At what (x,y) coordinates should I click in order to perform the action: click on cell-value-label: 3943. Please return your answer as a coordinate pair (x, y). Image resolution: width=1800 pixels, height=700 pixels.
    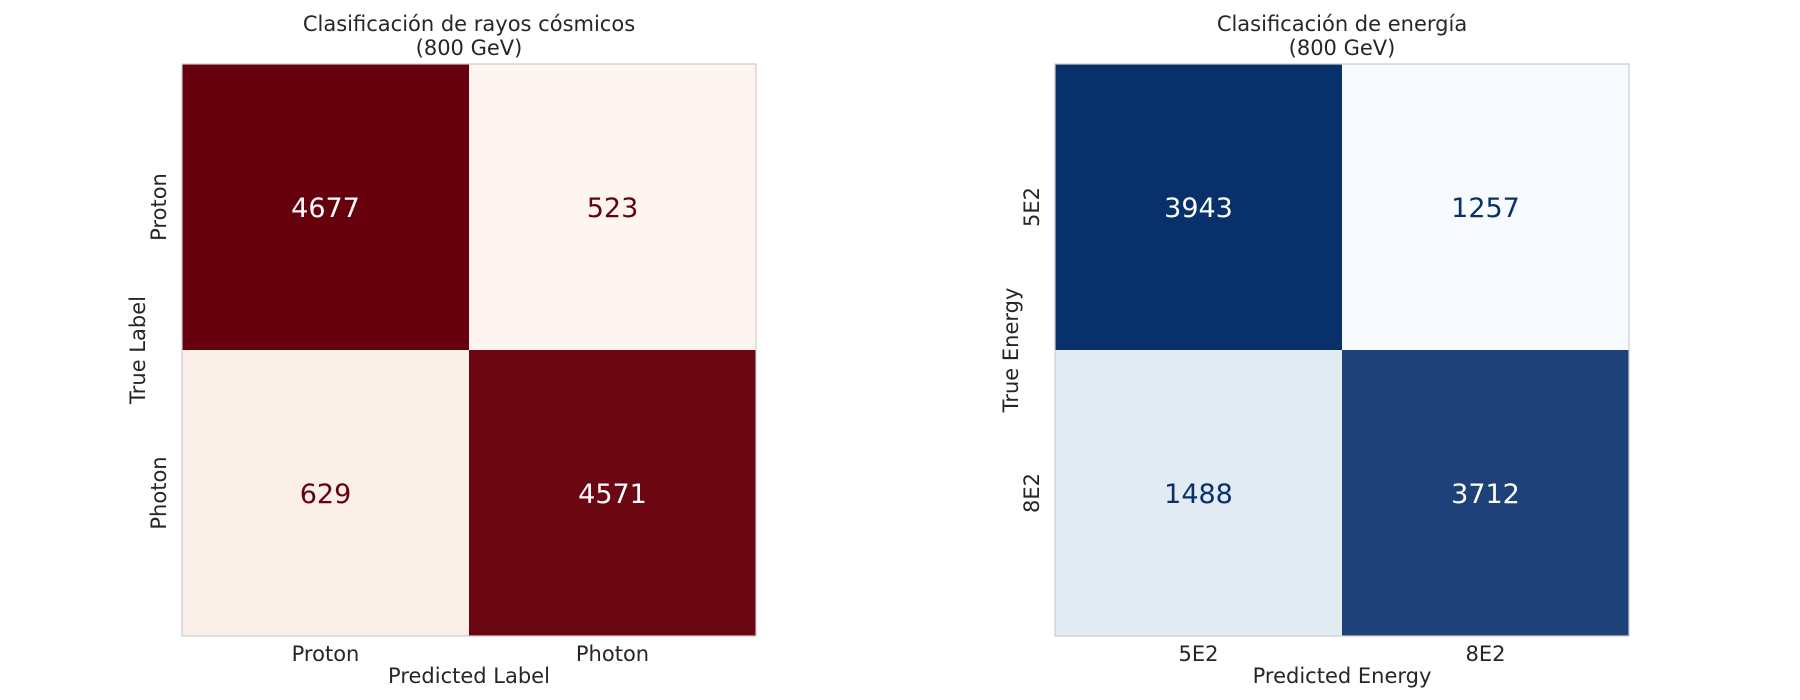
    Looking at the image, I should click on (1198, 208).